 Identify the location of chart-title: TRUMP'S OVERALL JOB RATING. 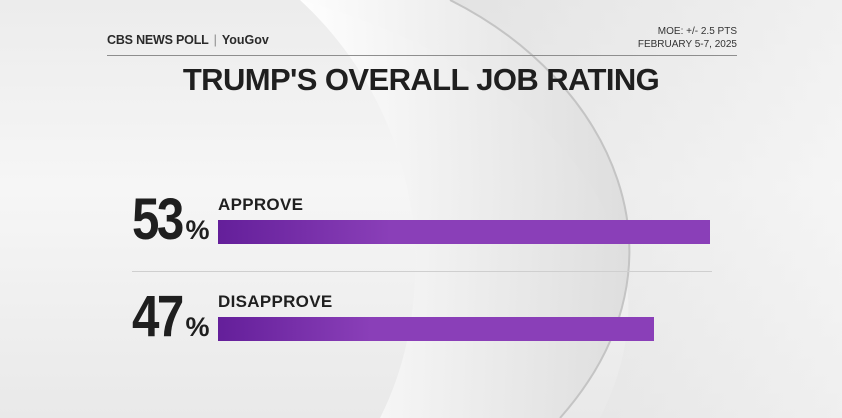
(421, 79).